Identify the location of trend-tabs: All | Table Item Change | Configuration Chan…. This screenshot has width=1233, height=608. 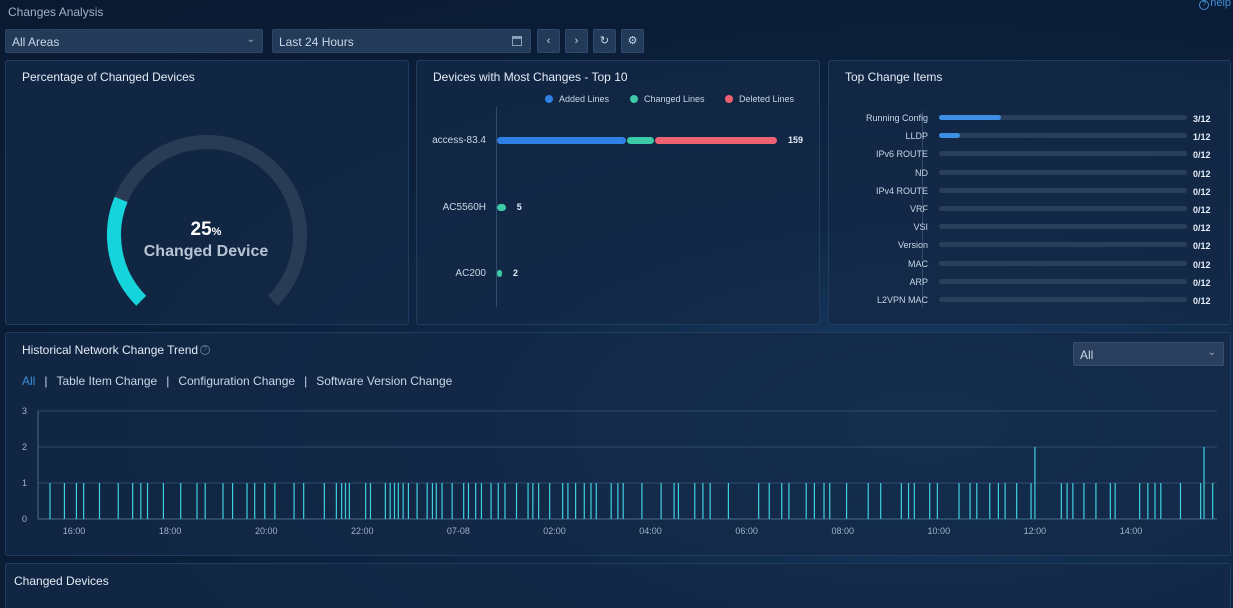
(237, 381).